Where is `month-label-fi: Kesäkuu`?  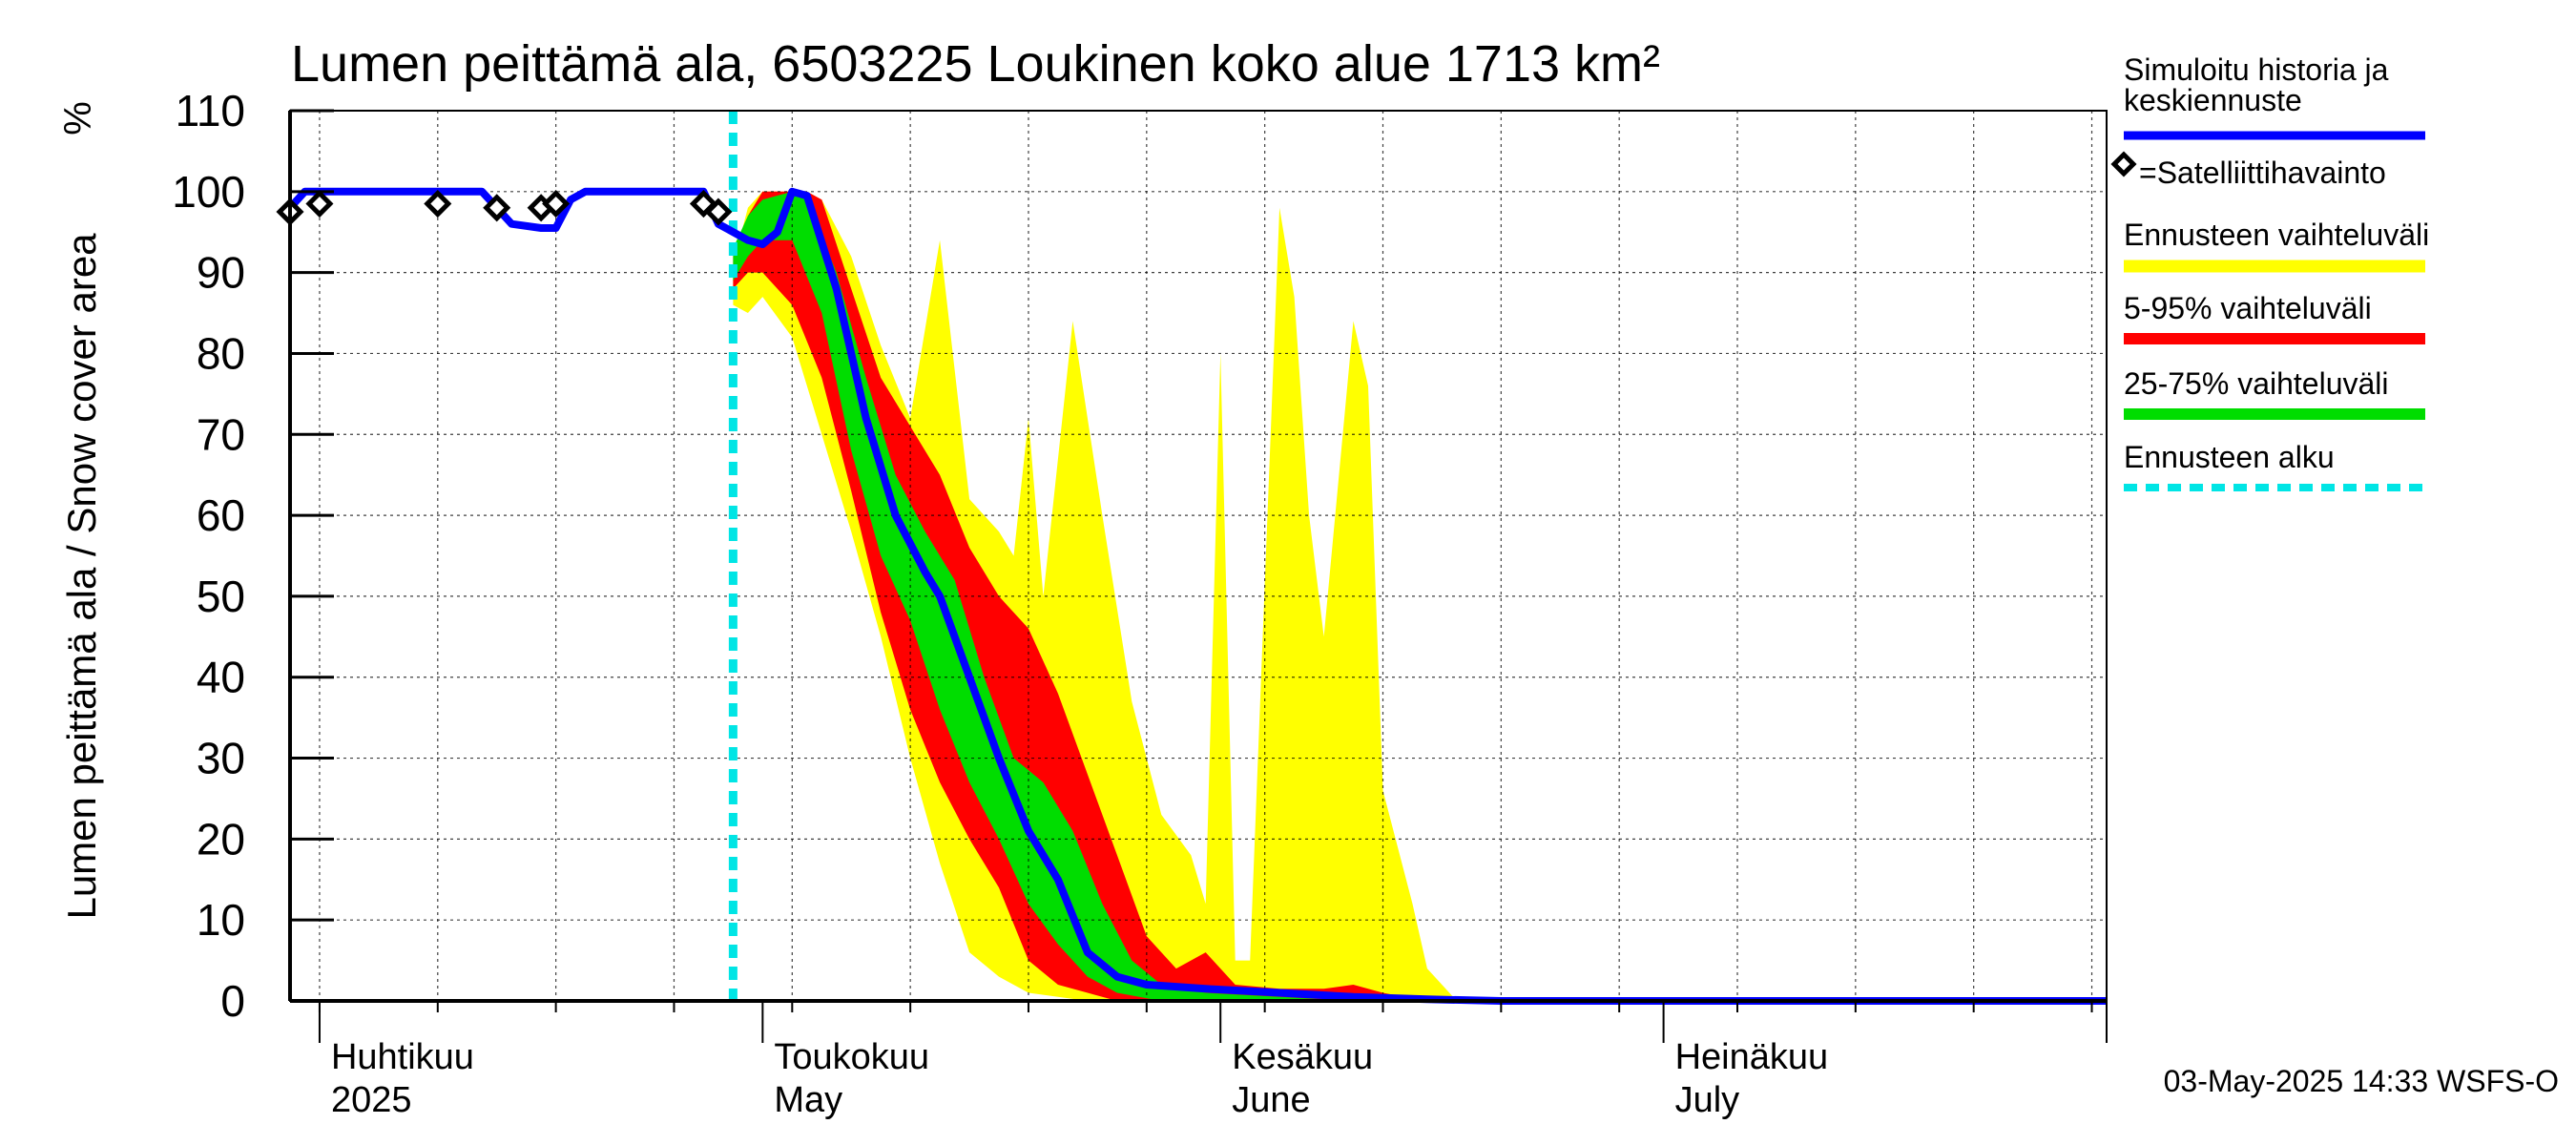 month-label-fi: Kesäkuu is located at coordinates (1302, 1057).